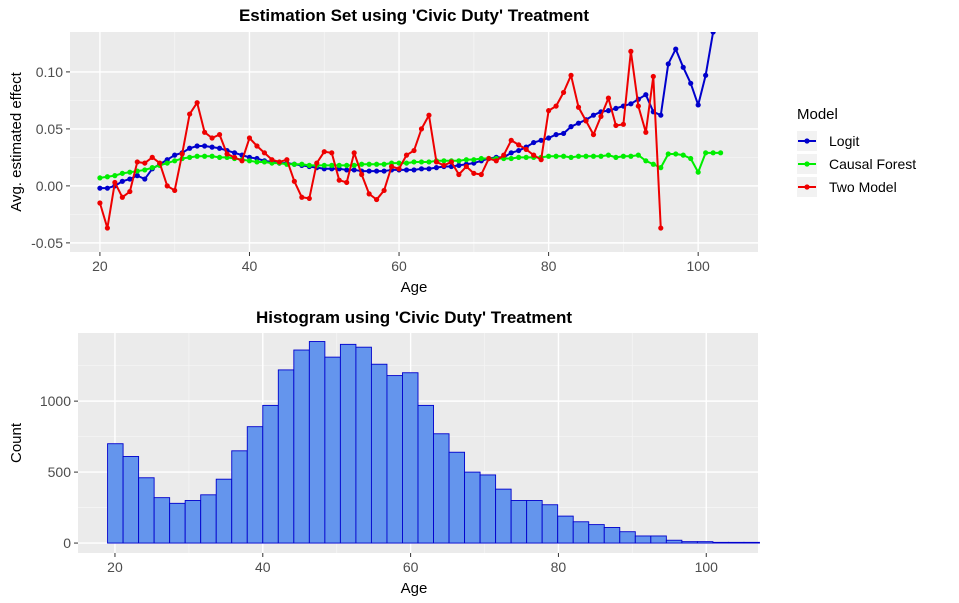 The image size is (959, 603). What do you see at coordinates (807, 141) in the screenshot?
I see `legend-key-point` at bounding box center [807, 141].